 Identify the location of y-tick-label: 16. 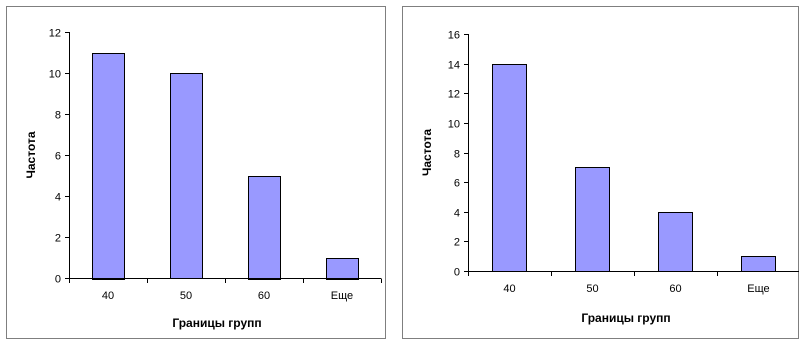
(454, 36).